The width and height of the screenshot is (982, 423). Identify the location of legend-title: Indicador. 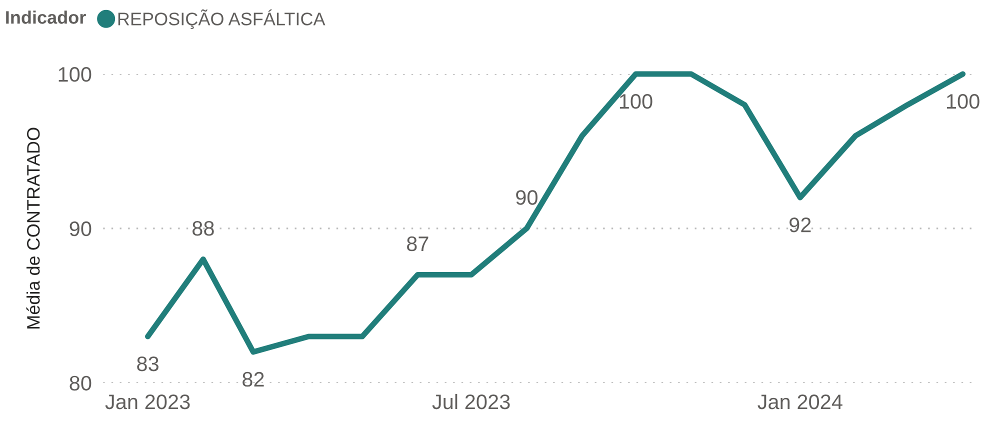
(46, 17).